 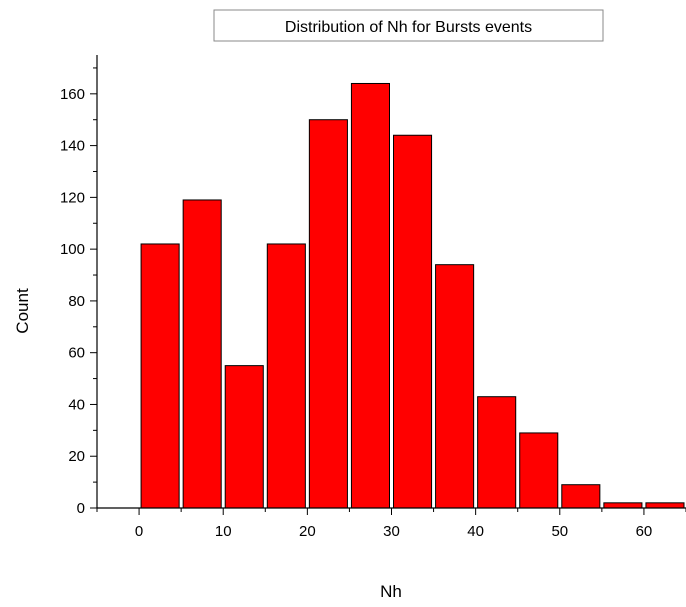 What do you see at coordinates (72, 249) in the screenshot?
I see `y-tick-label: 100` at bounding box center [72, 249].